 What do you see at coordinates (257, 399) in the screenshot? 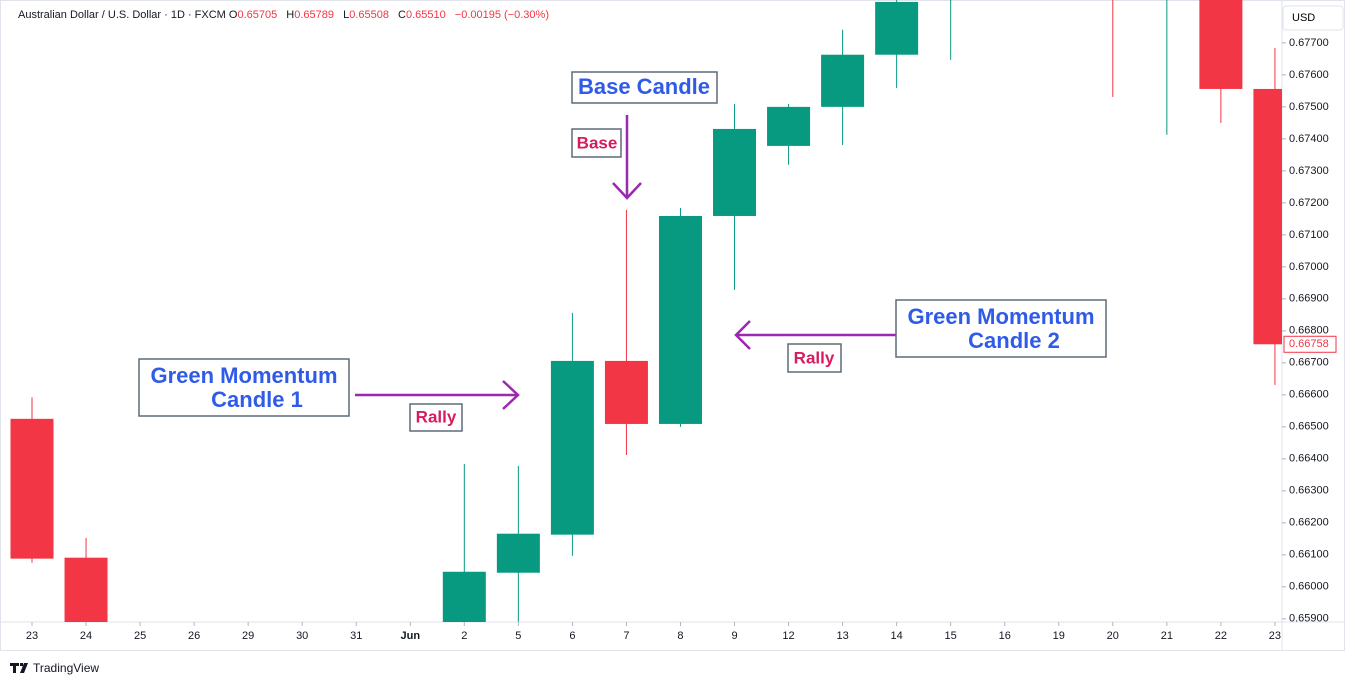
I see `annotation: Candle 1` at bounding box center [257, 399].